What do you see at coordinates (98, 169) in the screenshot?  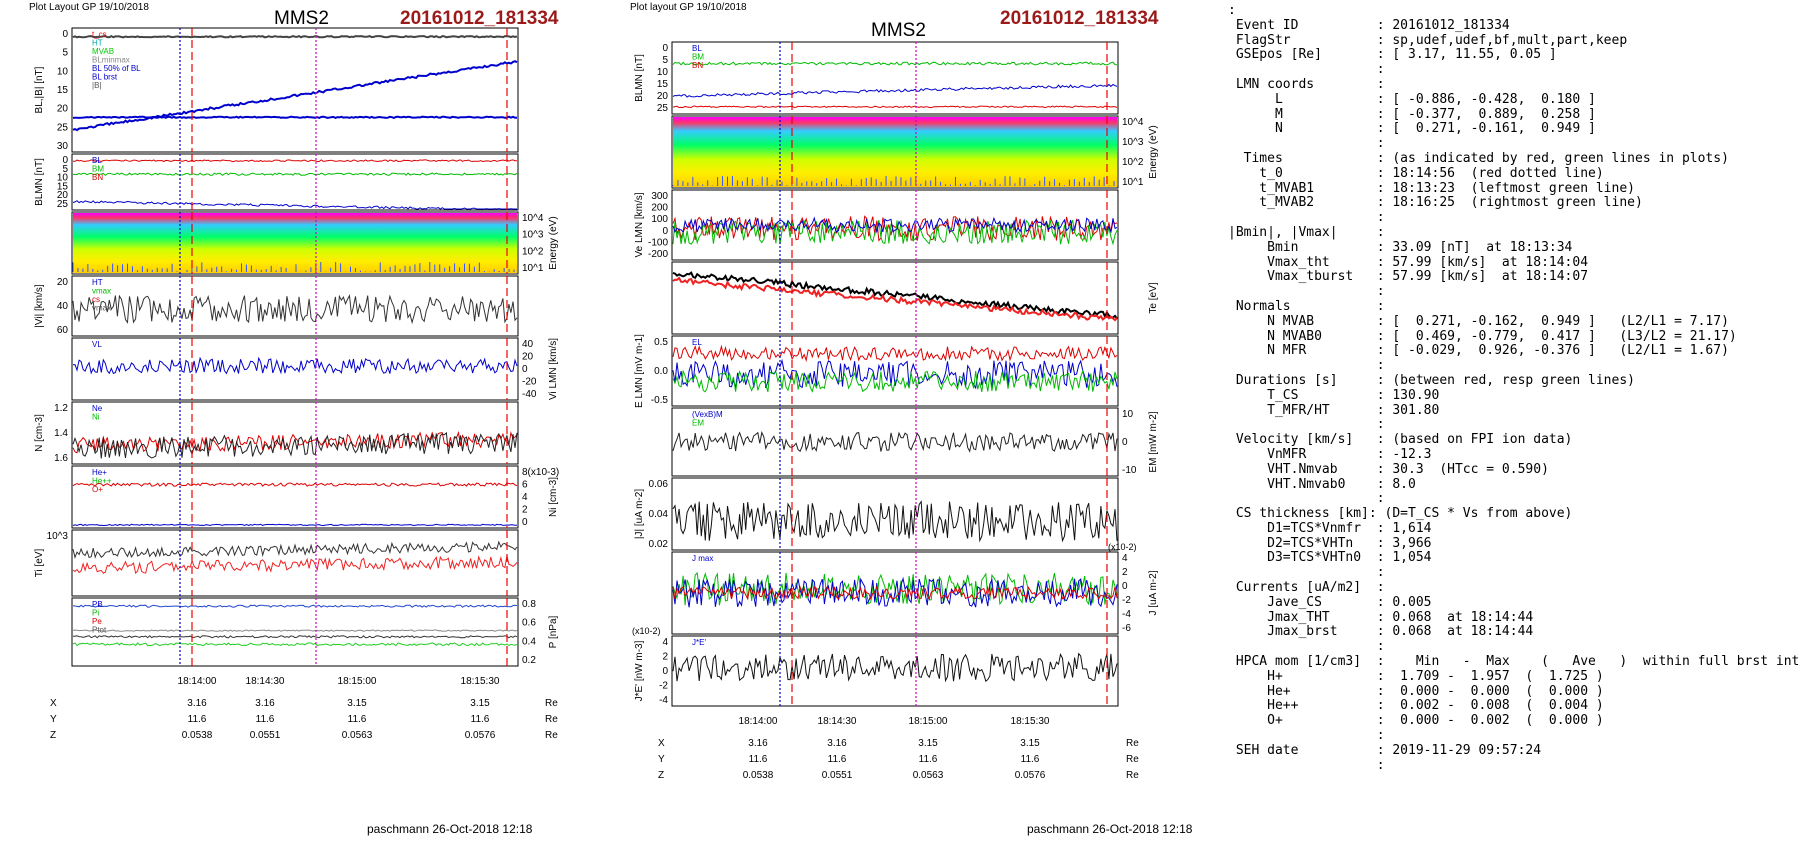 I see `legend-entry: BM` at bounding box center [98, 169].